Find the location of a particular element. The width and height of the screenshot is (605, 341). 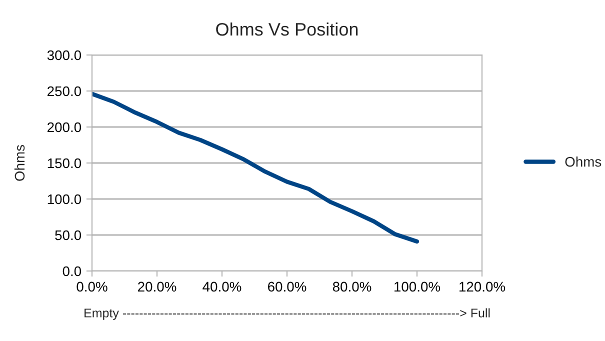

y-tick-label: 150.0 is located at coordinates (65, 163).